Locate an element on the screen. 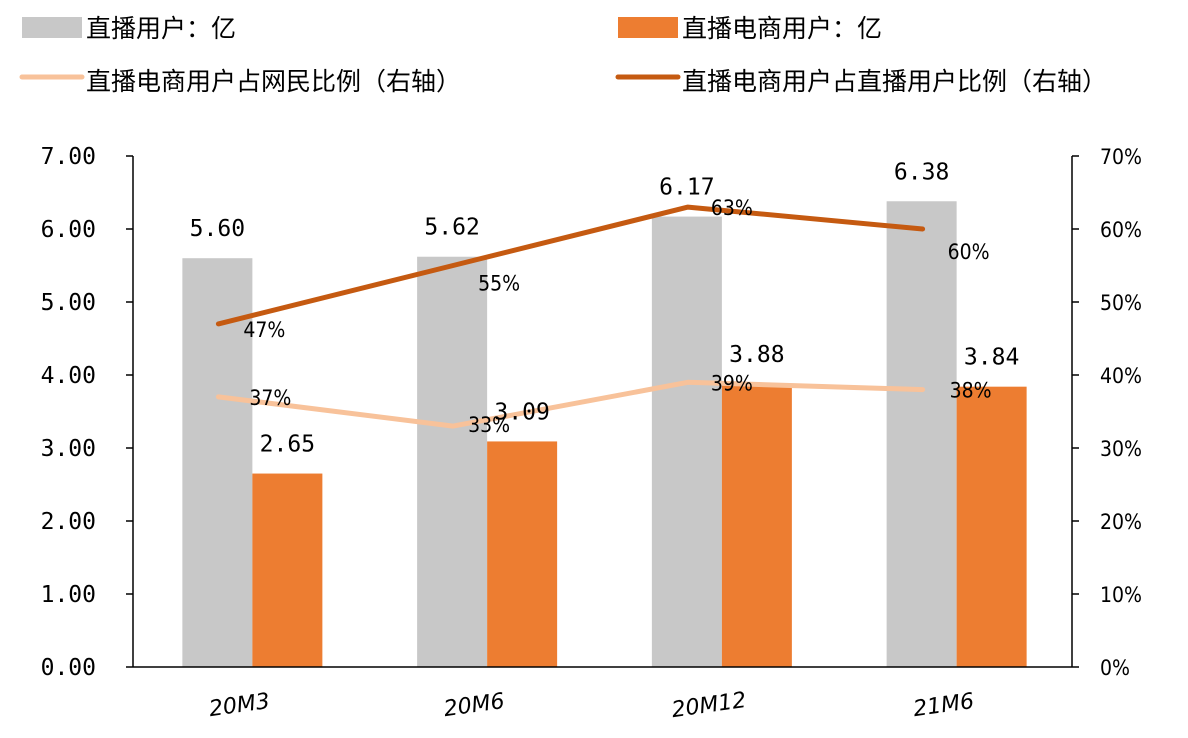  bar-series2-21M6 is located at coordinates (991, 526).